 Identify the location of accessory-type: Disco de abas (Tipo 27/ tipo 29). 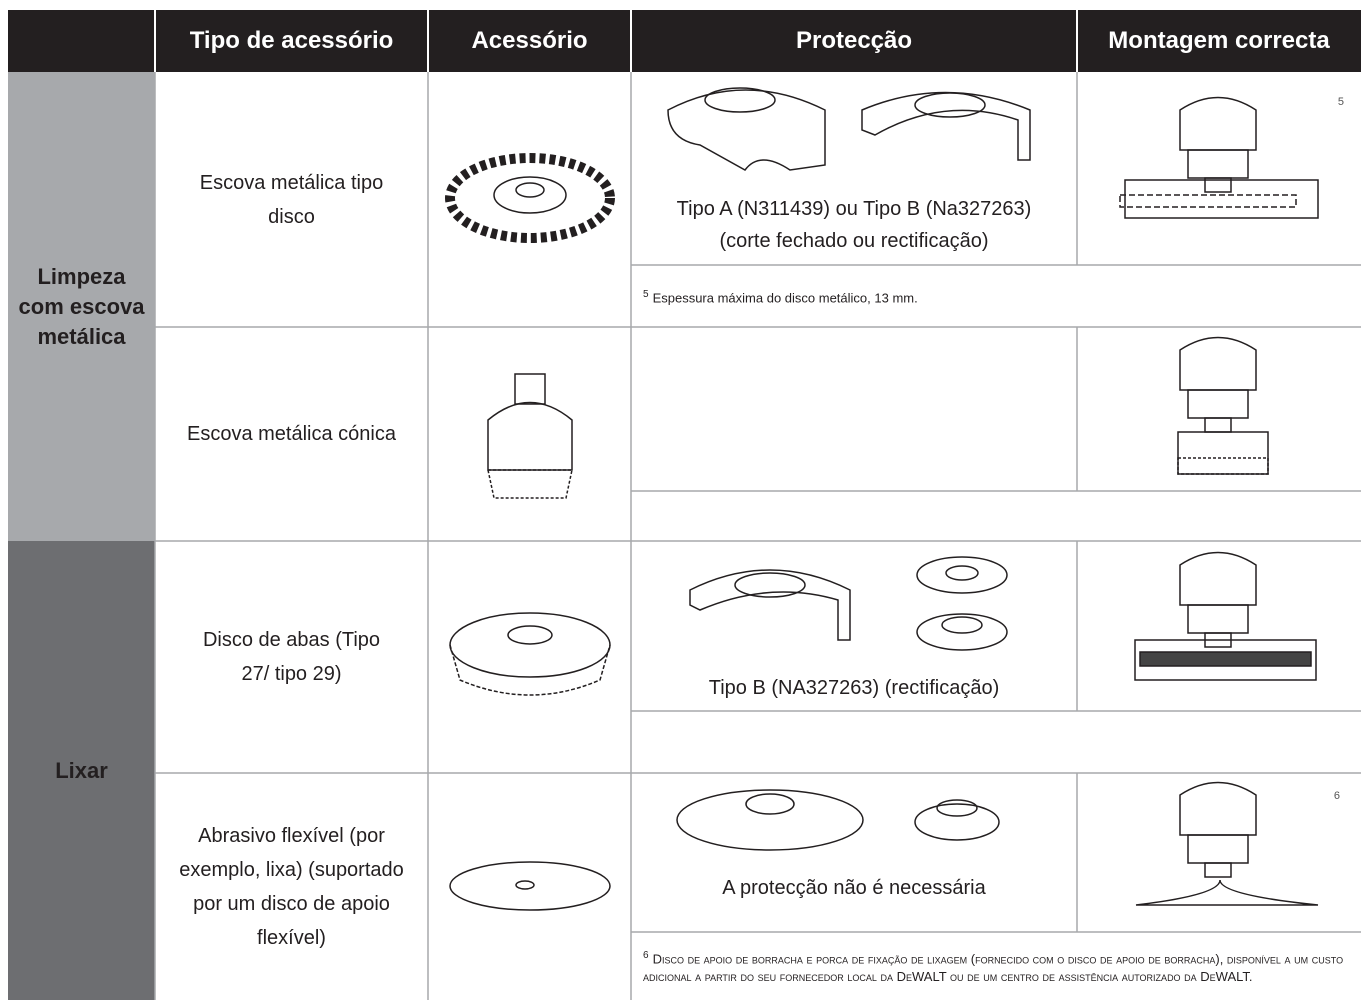
(291, 657).